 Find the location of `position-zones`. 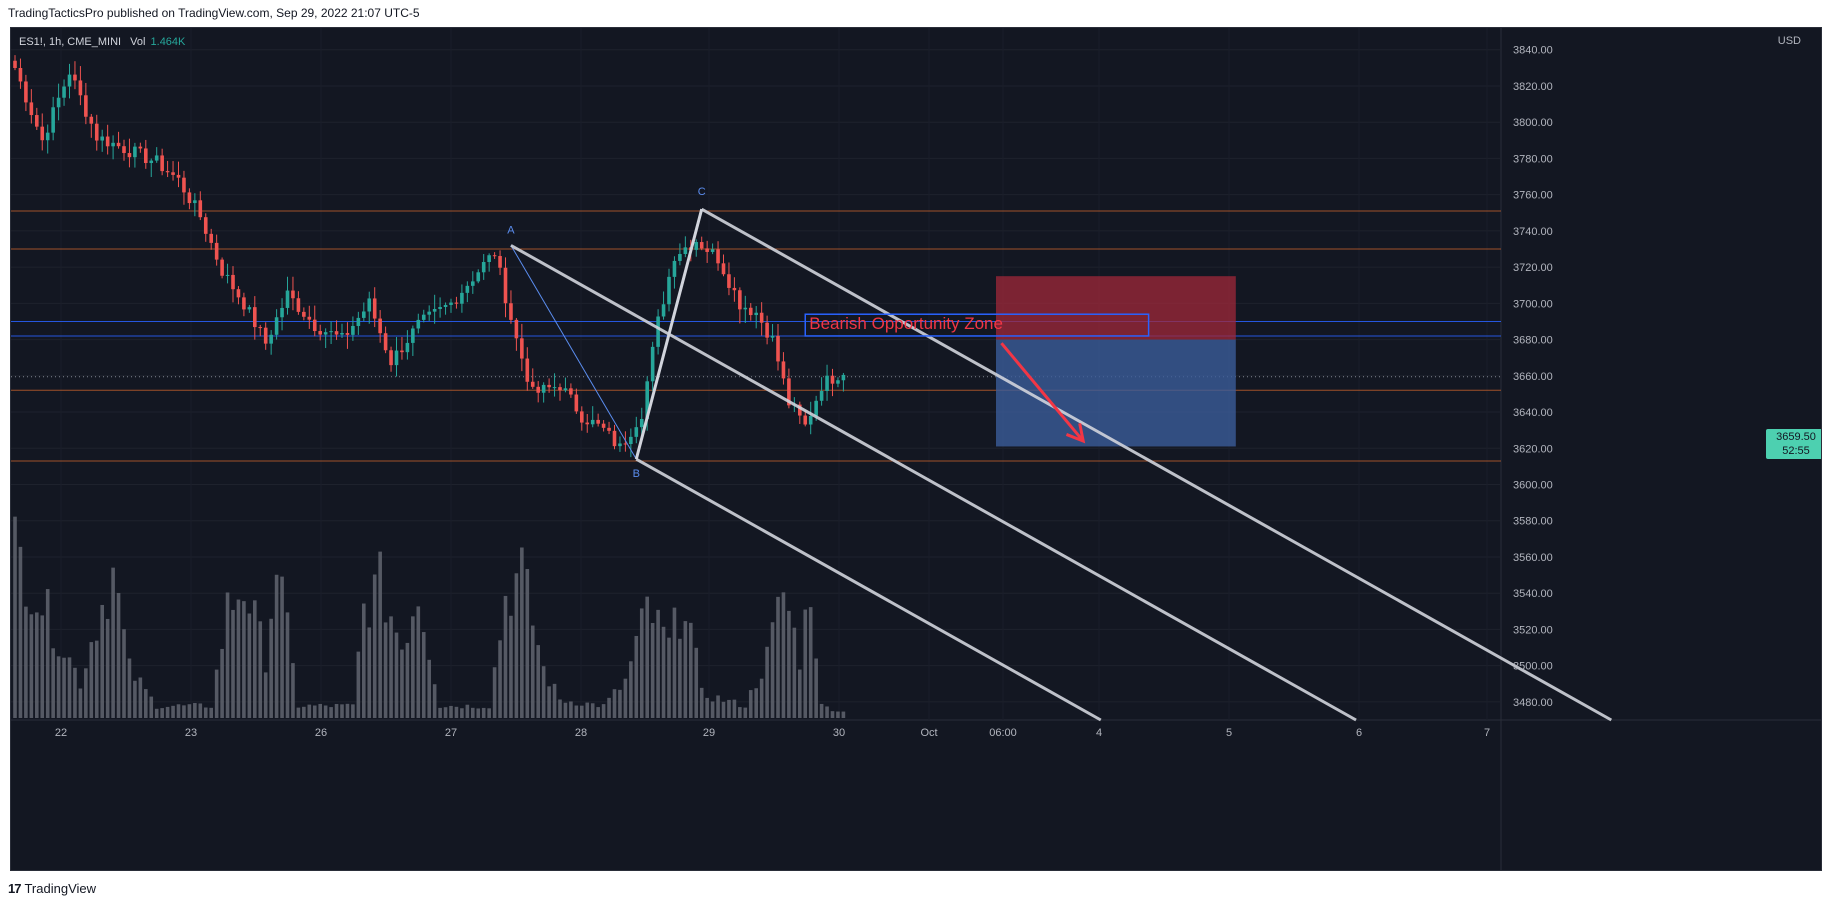

position-zones is located at coordinates (1116, 361).